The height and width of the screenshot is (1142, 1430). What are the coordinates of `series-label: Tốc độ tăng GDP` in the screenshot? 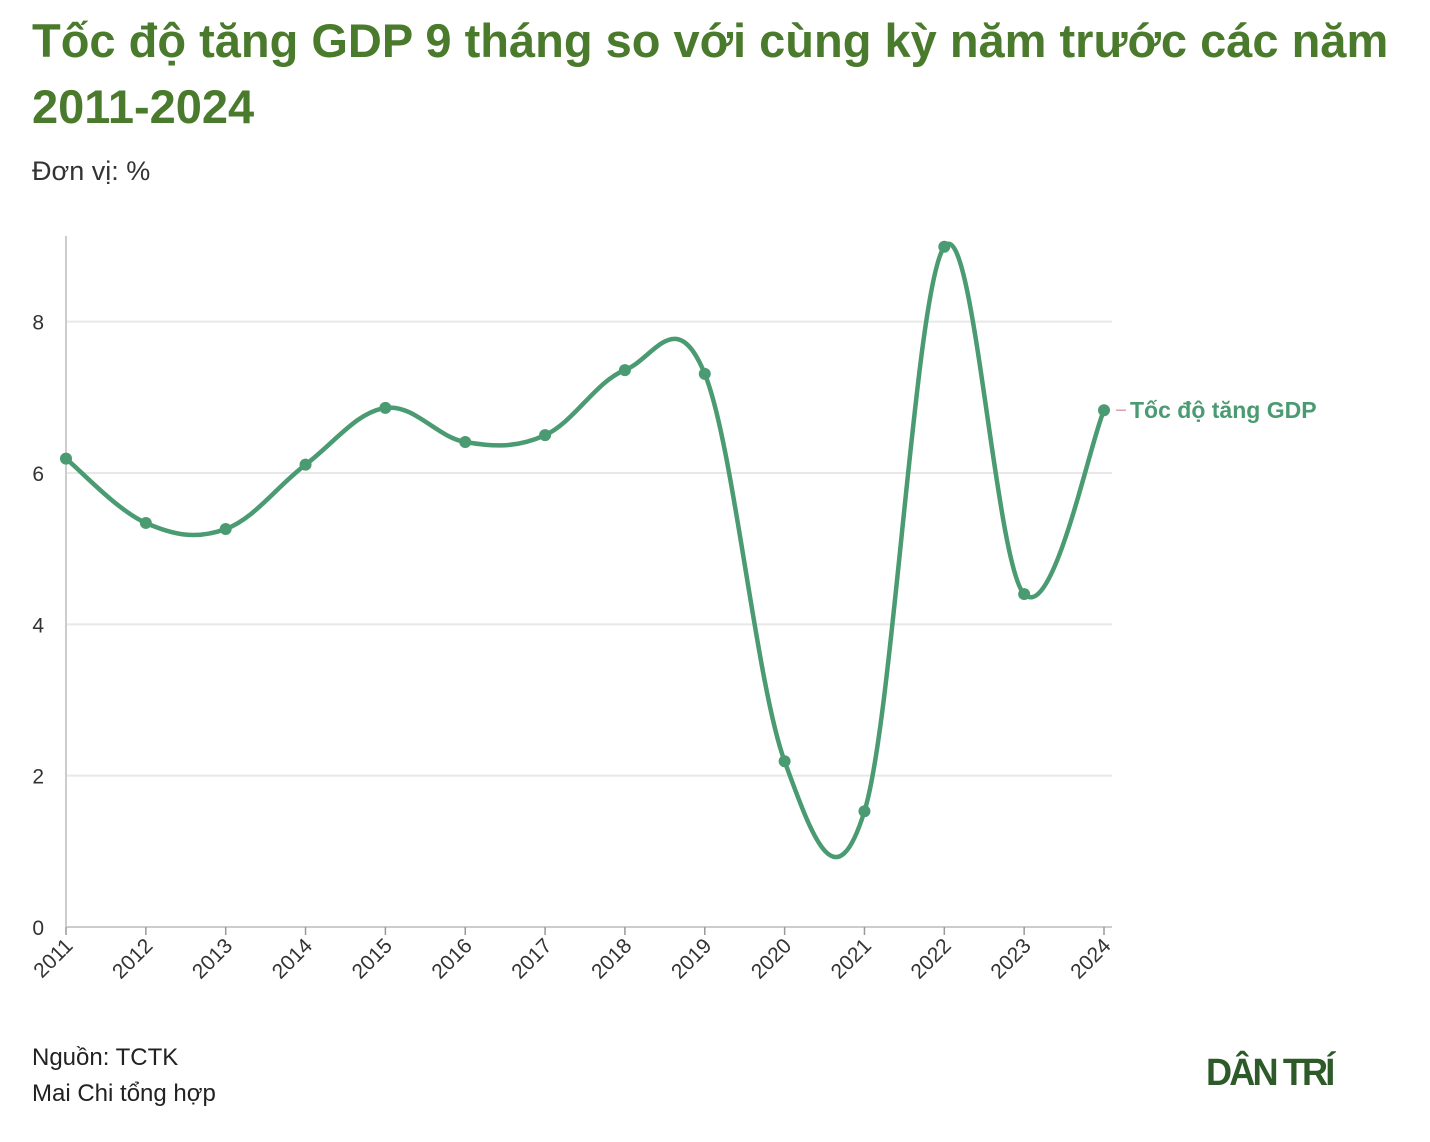 It's located at (1223, 410).